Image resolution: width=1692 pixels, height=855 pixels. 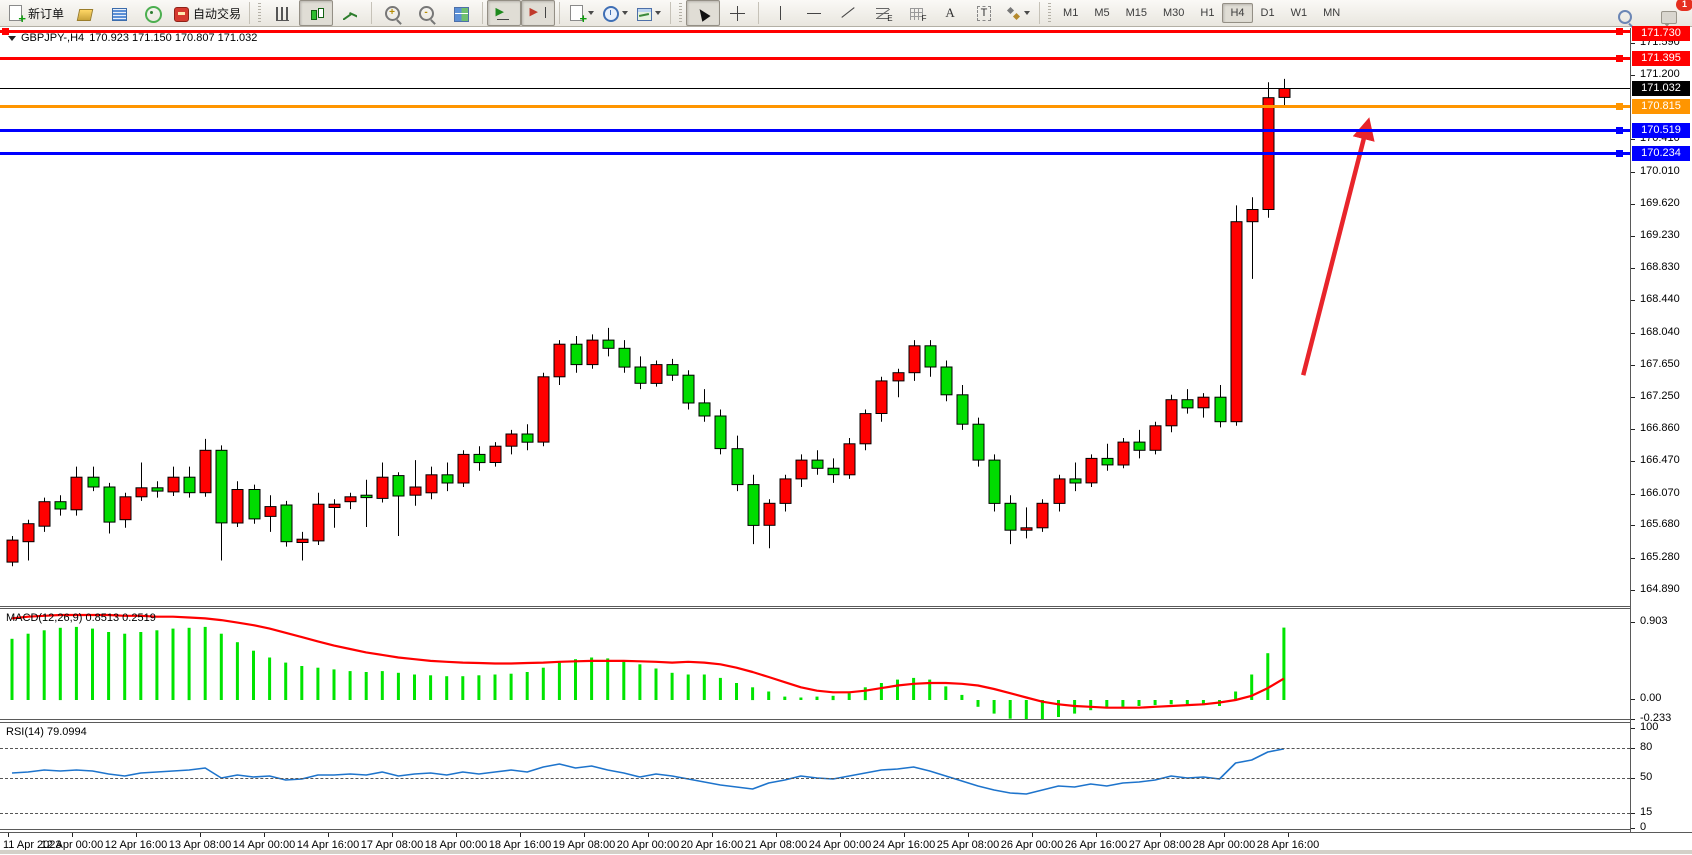 I want to click on axis-tick-label: 100, so click(x=1649, y=727).